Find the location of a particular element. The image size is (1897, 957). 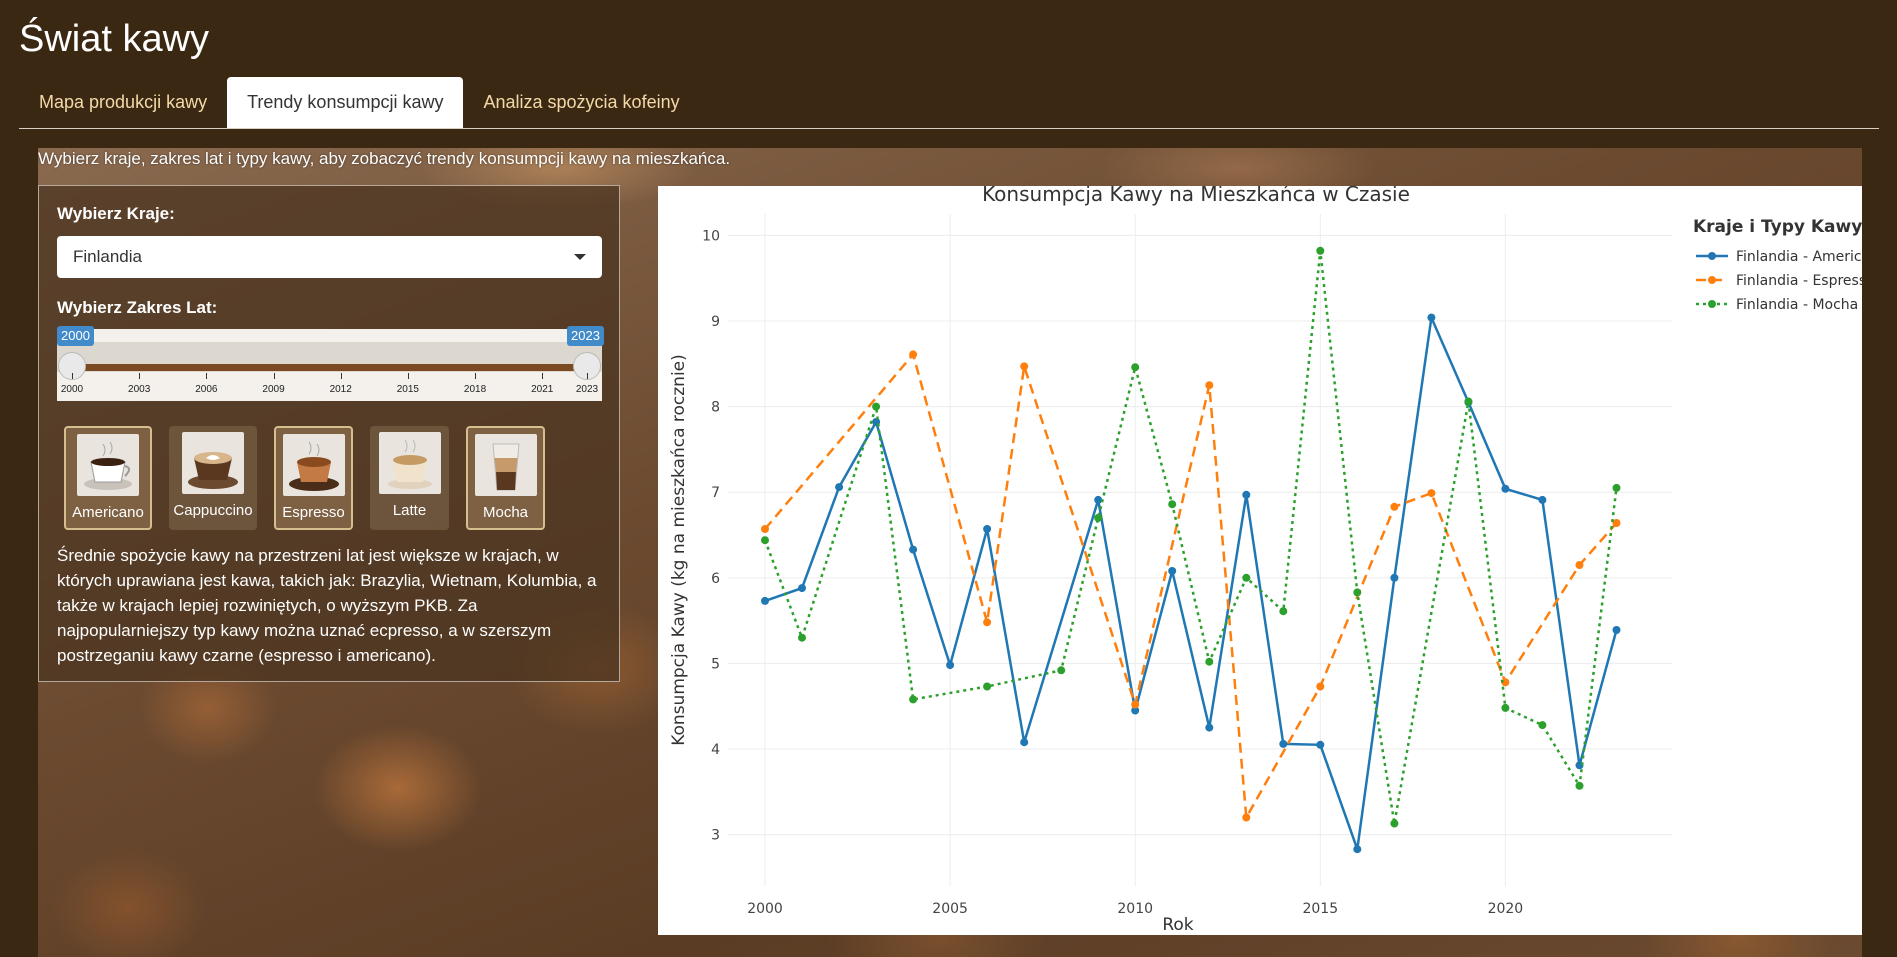

coffee-button-label: Americano is located at coordinates (108, 512).